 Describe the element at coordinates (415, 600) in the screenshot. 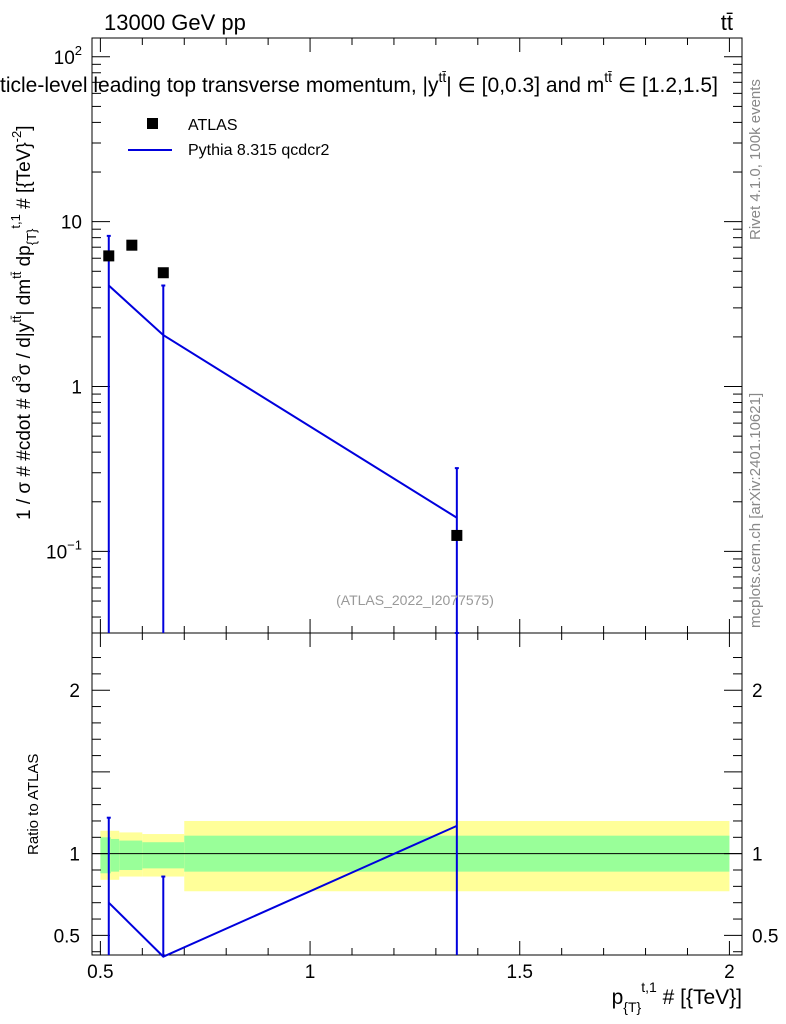

I see `analysis-watermark: (ATLAS_2022_I2077575)` at that location.